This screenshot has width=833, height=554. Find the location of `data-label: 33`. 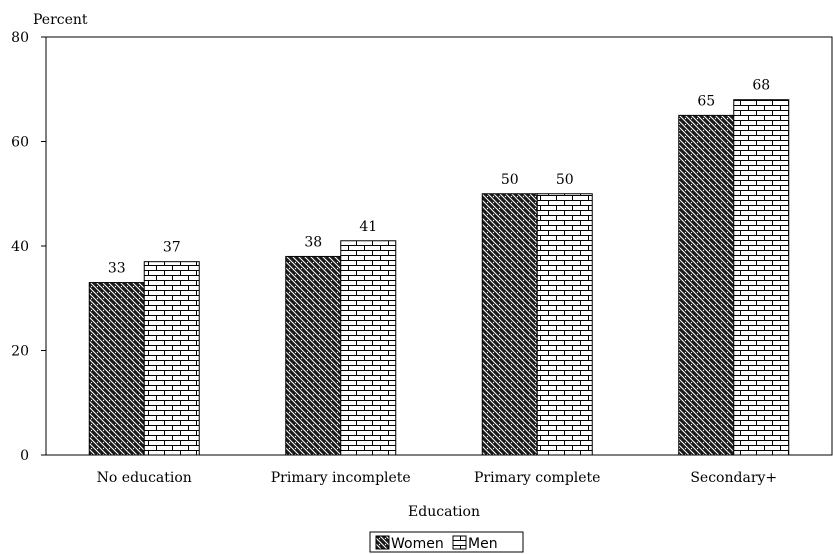

data-label: 33 is located at coordinates (117, 269).